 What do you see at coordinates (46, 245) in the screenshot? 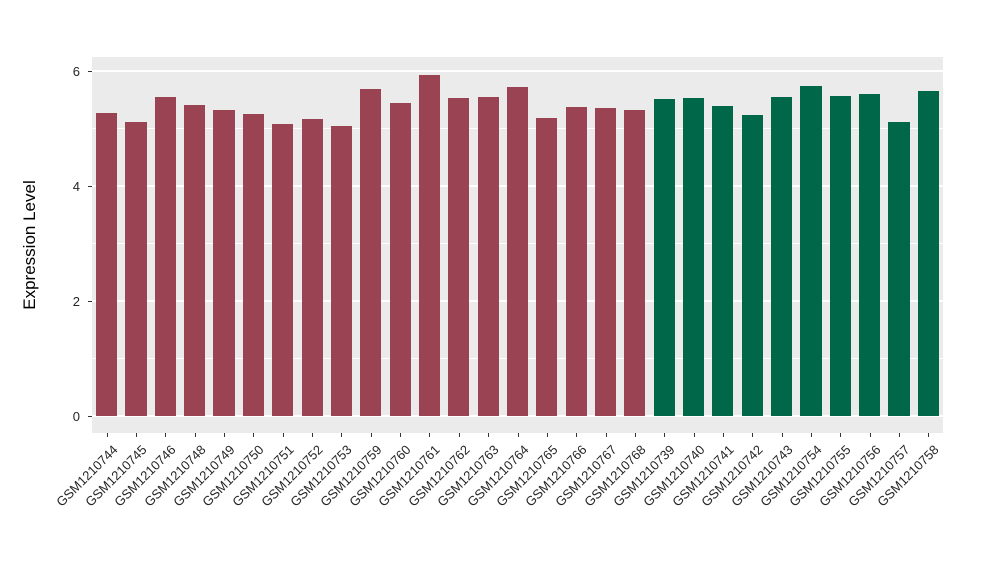
I see `y-axis: 0 2 4 6` at bounding box center [46, 245].